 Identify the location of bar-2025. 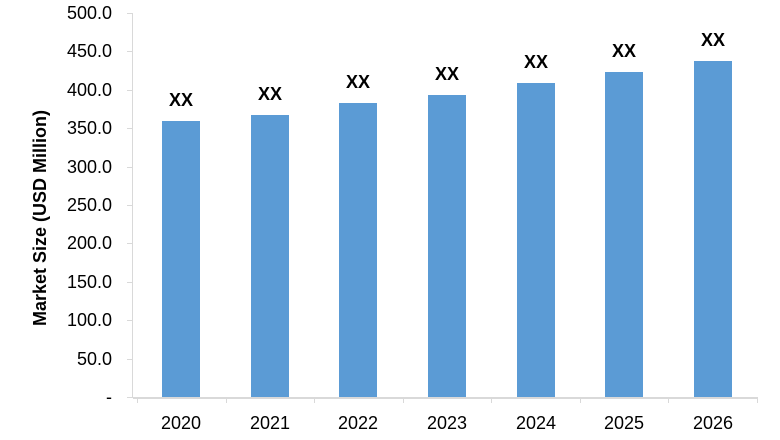
(624, 234).